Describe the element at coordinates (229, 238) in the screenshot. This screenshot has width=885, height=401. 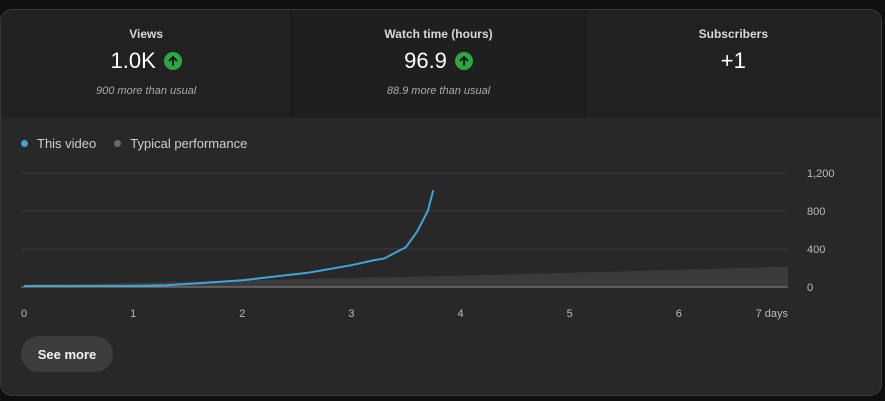
I see `this-video-line` at that location.